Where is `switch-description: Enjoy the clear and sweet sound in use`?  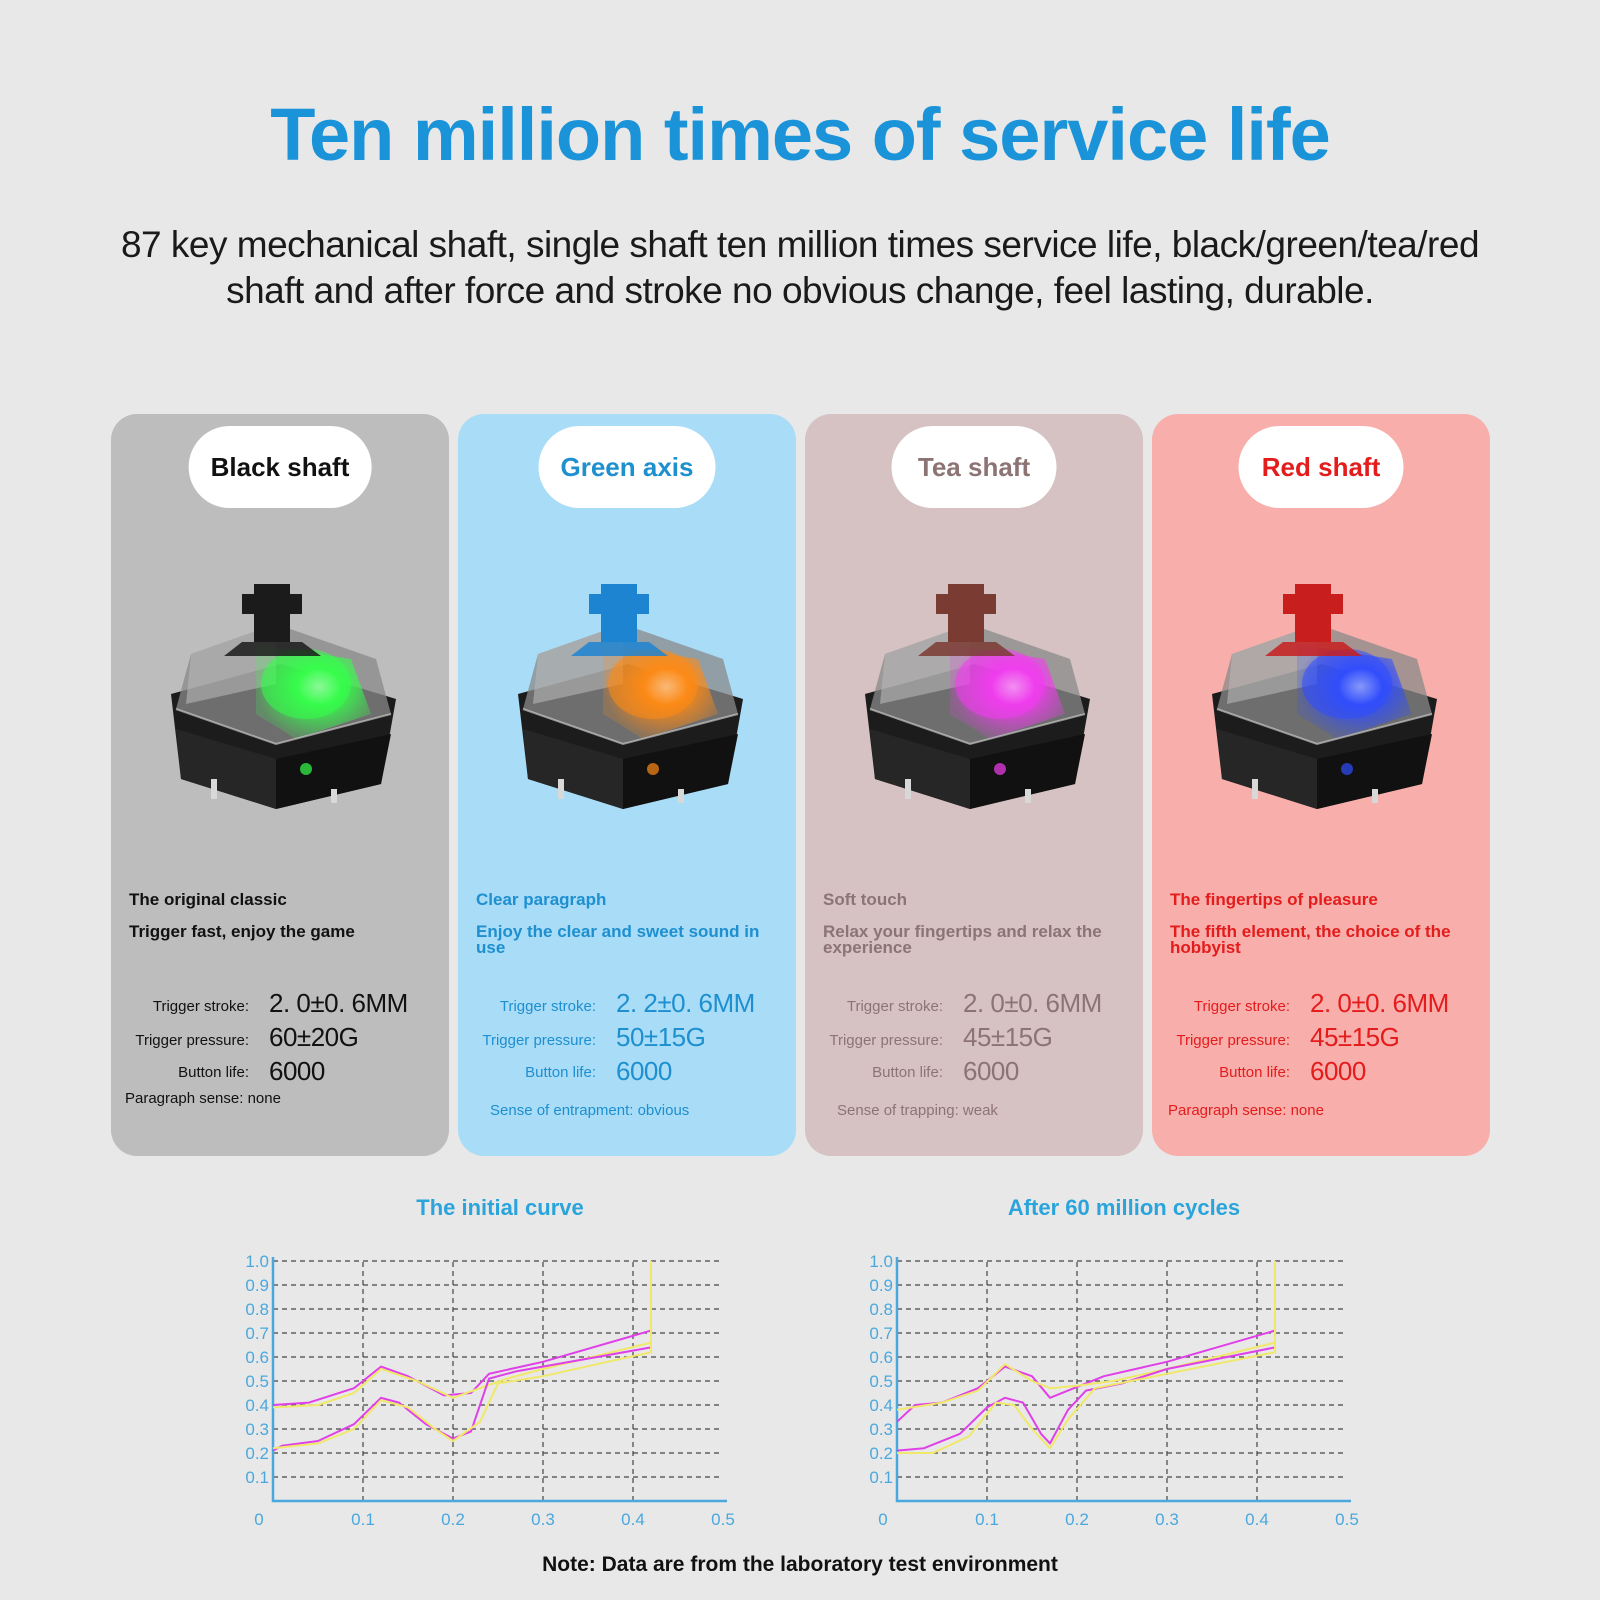
switch-description: Enjoy the clear and sweet sound in use is located at coordinates (618, 939).